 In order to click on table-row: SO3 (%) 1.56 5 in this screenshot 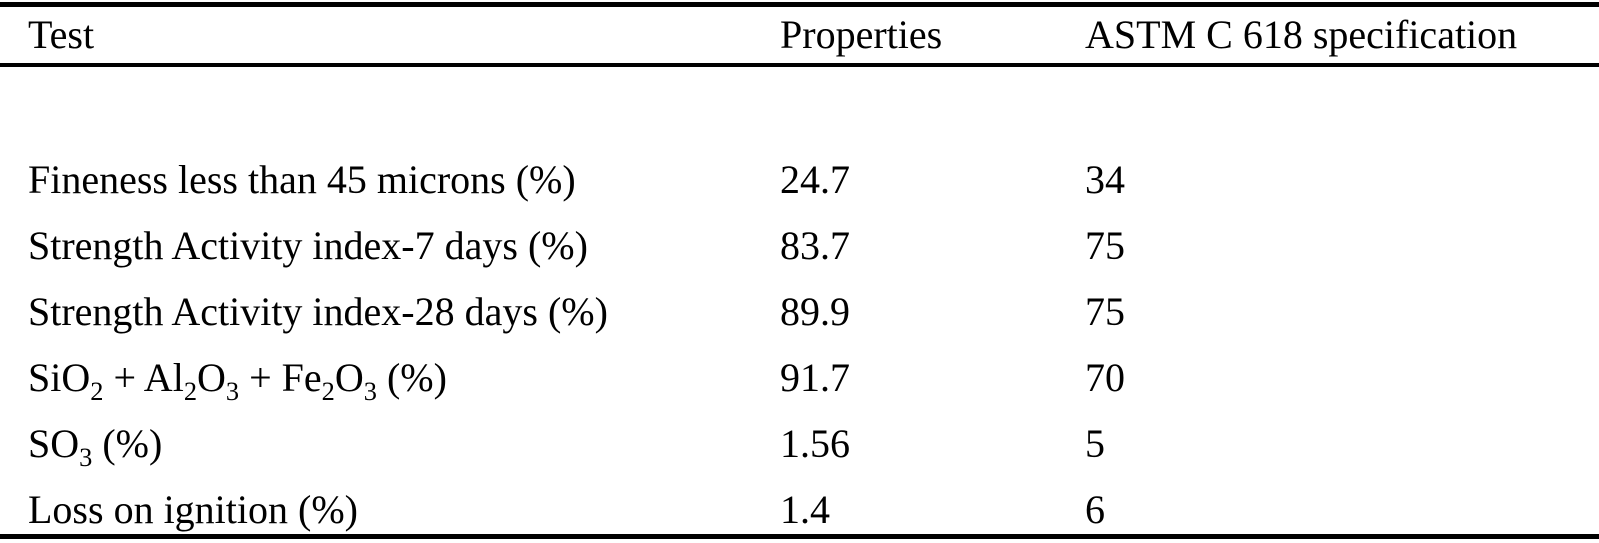, I will do `click(799, 444)`.